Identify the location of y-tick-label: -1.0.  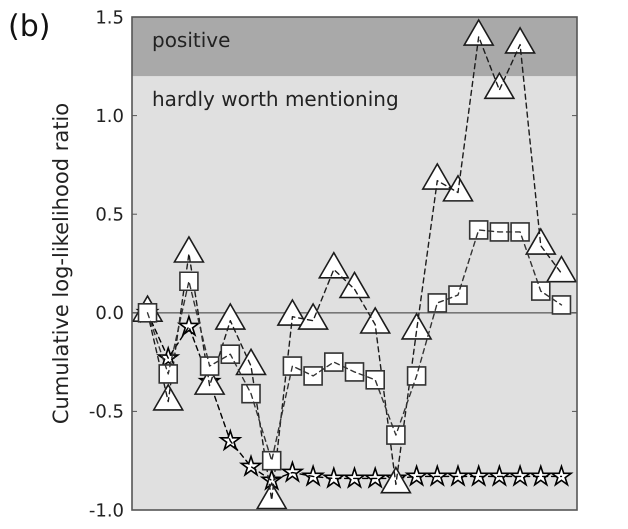
(106, 511).